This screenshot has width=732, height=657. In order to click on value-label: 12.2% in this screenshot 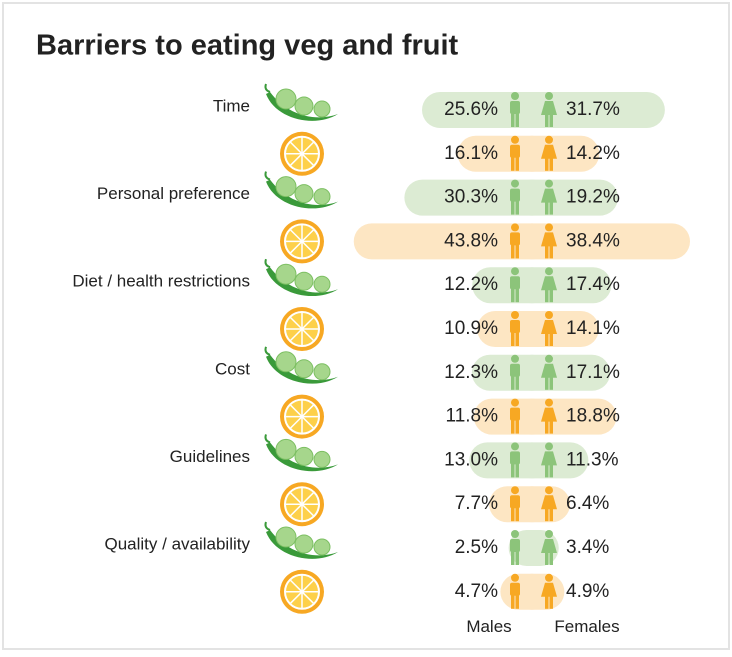, I will do `click(471, 284)`.